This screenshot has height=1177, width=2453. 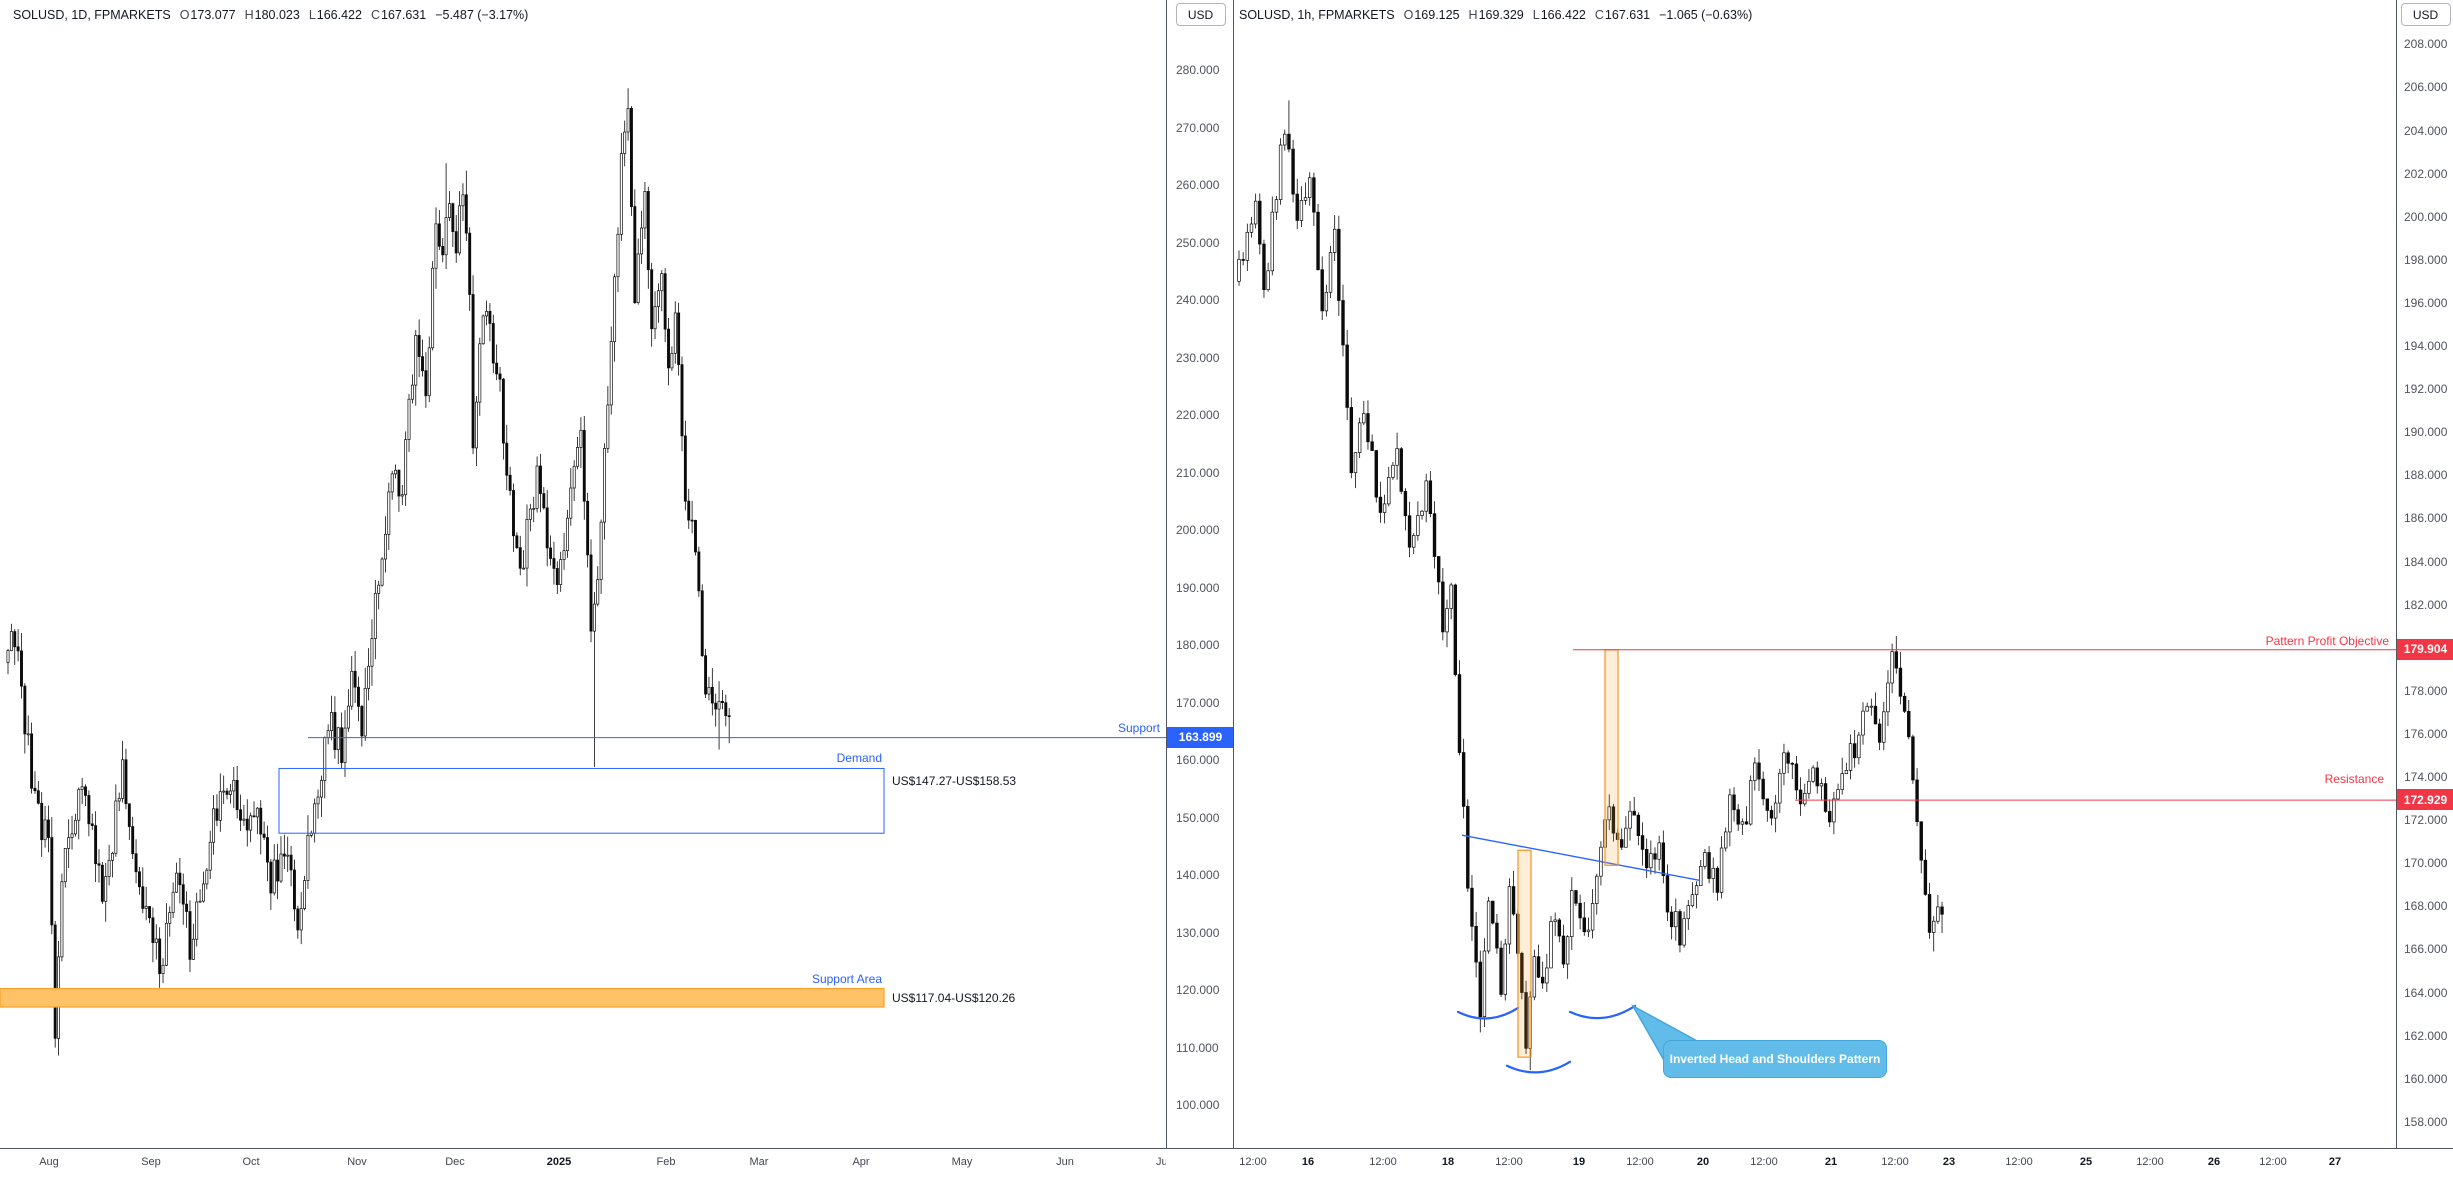 What do you see at coordinates (2426, 561) in the screenshot?
I see `price-tick-label: 184.000` at bounding box center [2426, 561].